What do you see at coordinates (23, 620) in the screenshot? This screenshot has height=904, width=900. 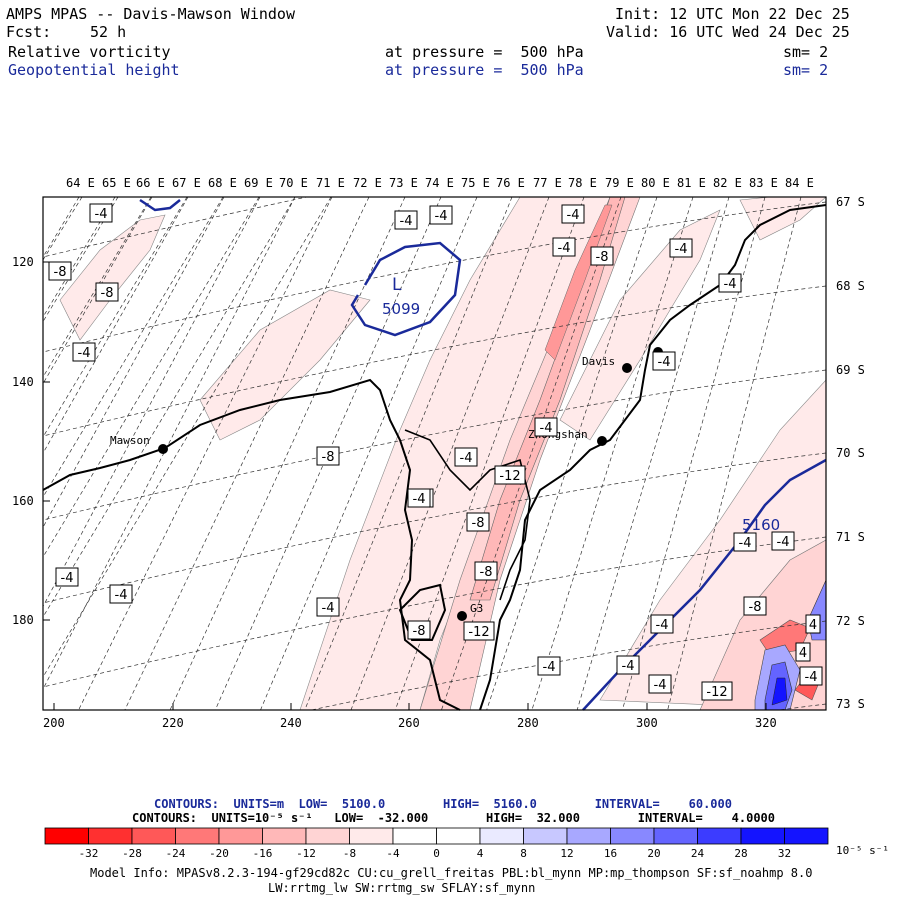 I see `y-grid-label: 180` at bounding box center [23, 620].